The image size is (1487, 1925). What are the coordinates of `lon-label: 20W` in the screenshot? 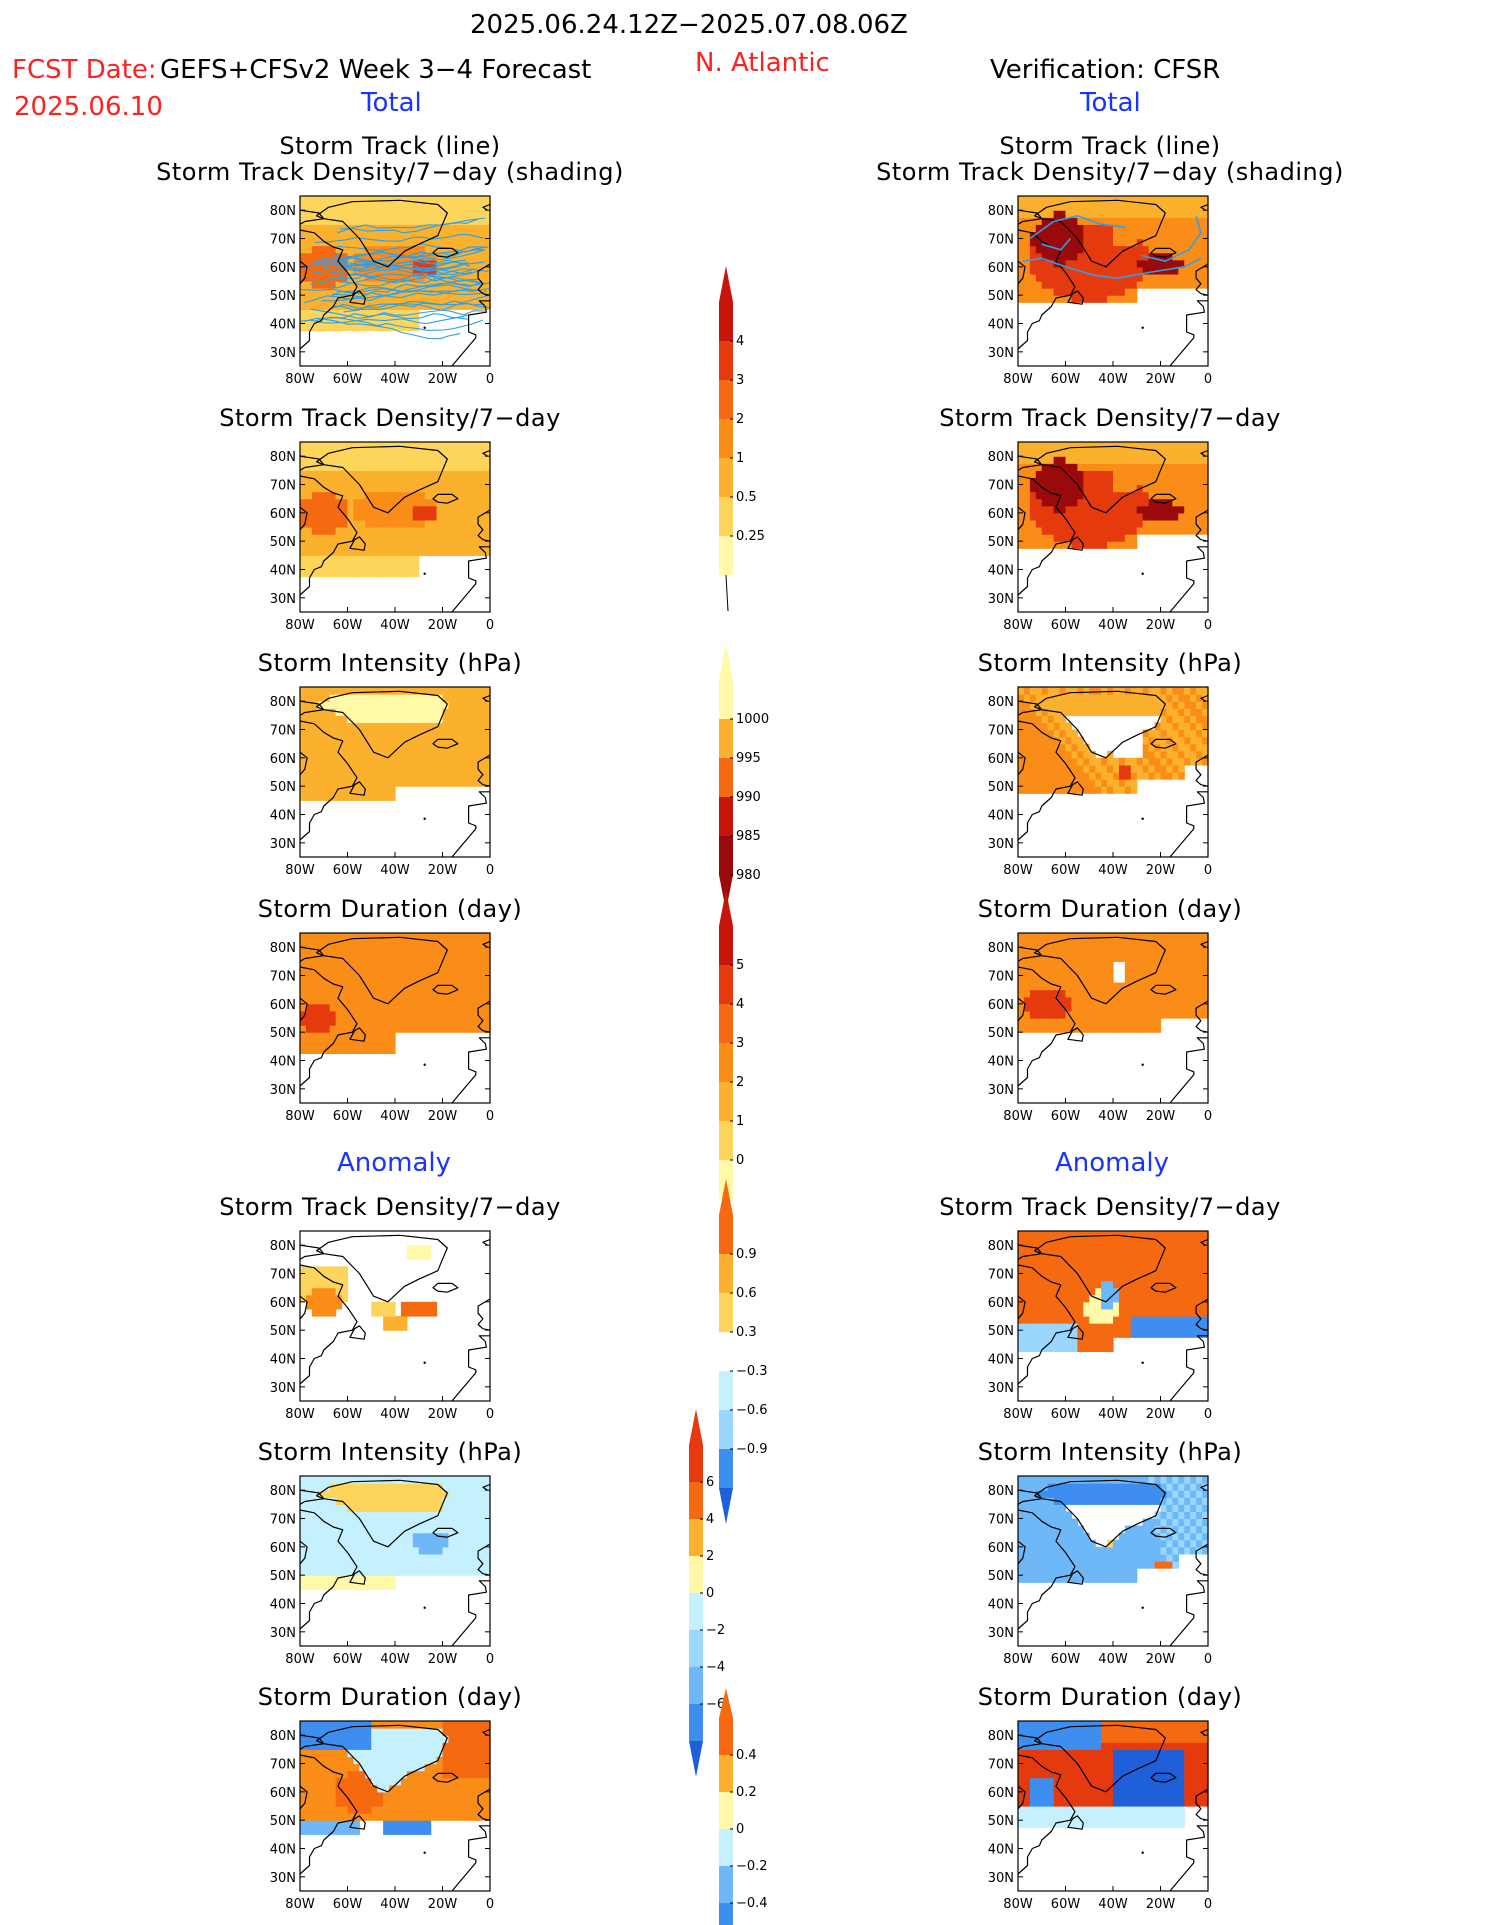 It's located at (443, 379).